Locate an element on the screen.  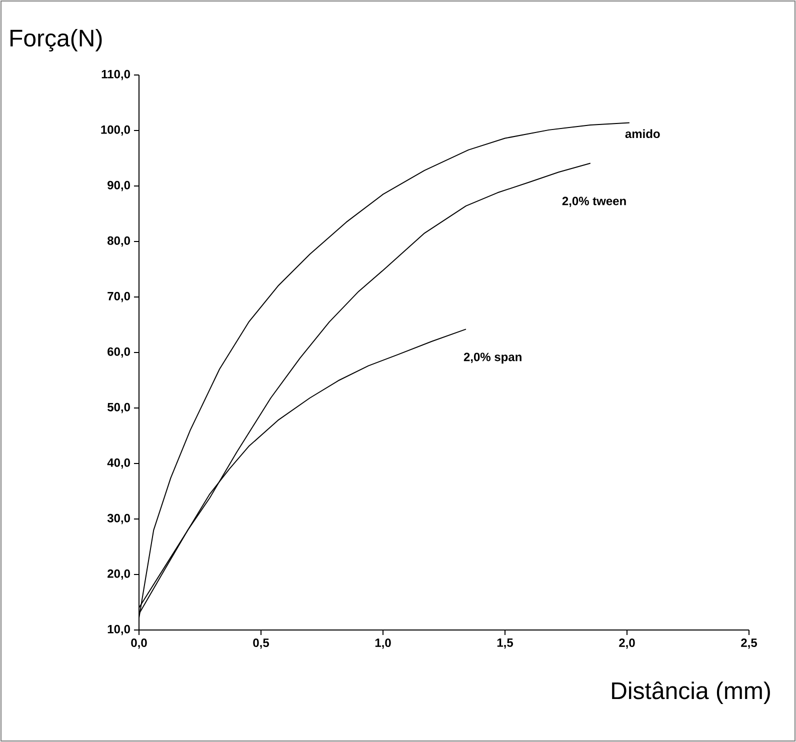
y-tick-label: 10,0 is located at coordinates (119, 630).